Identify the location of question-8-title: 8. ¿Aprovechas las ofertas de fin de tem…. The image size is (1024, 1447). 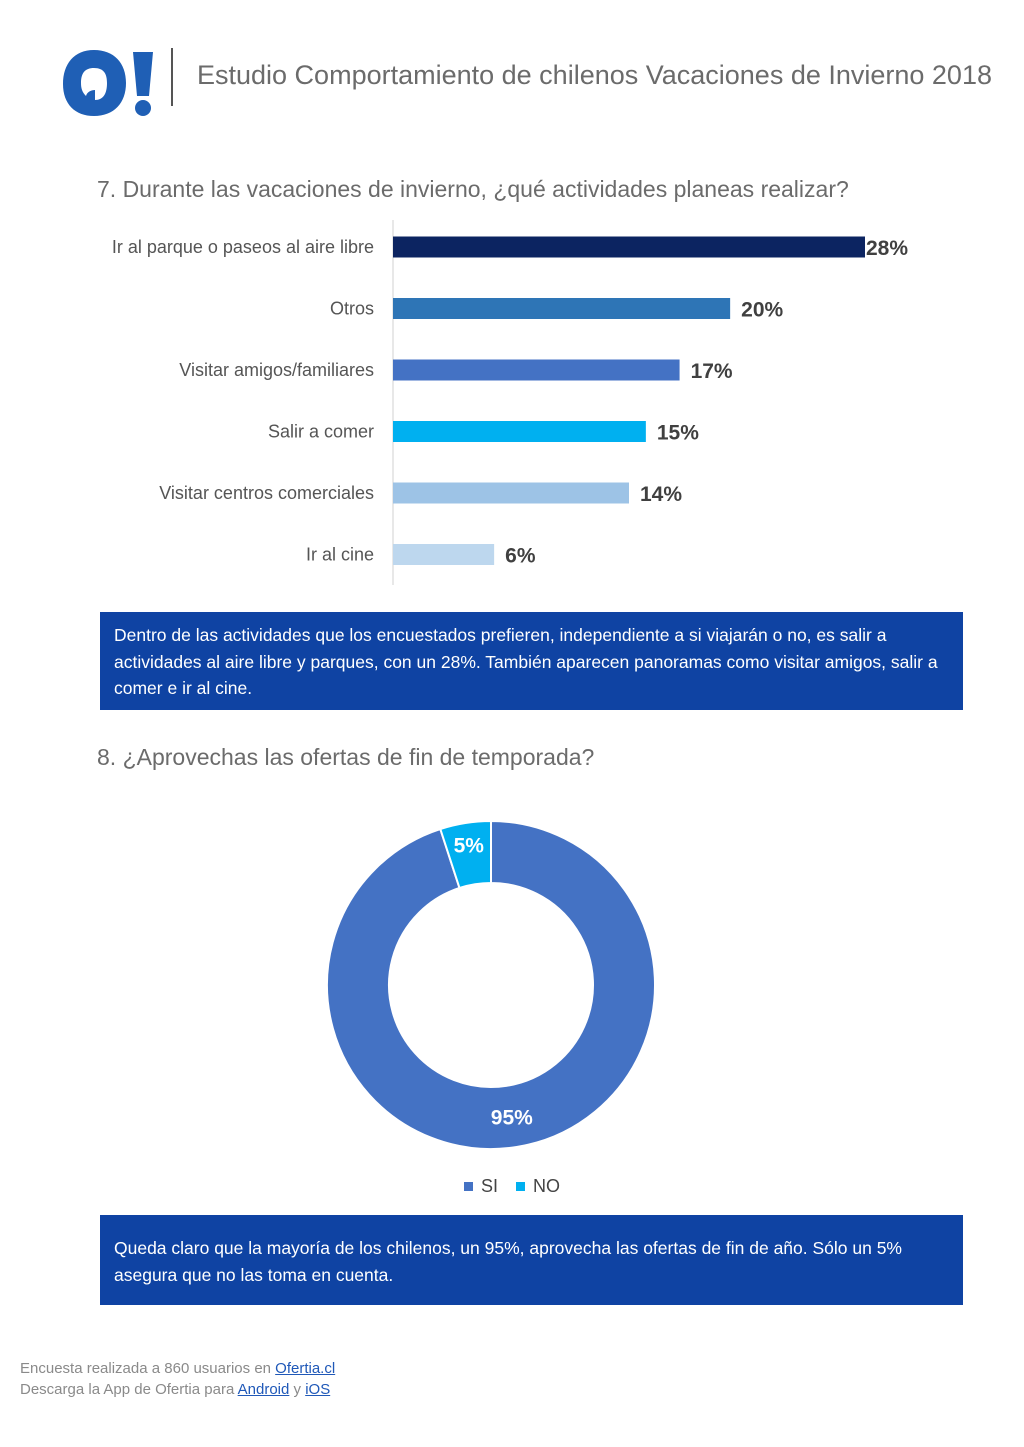
(346, 757).